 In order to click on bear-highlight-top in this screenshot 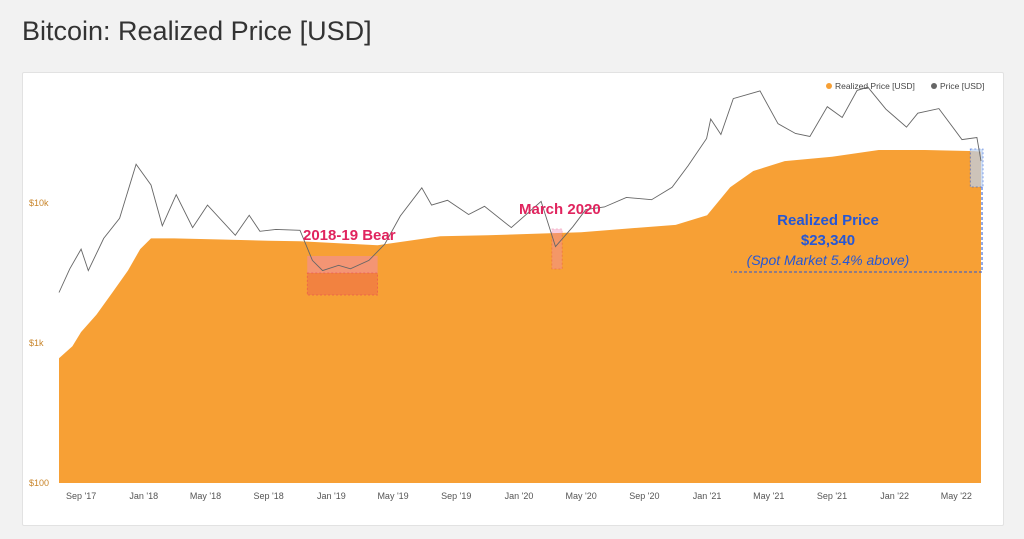, I will do `click(342, 264)`.